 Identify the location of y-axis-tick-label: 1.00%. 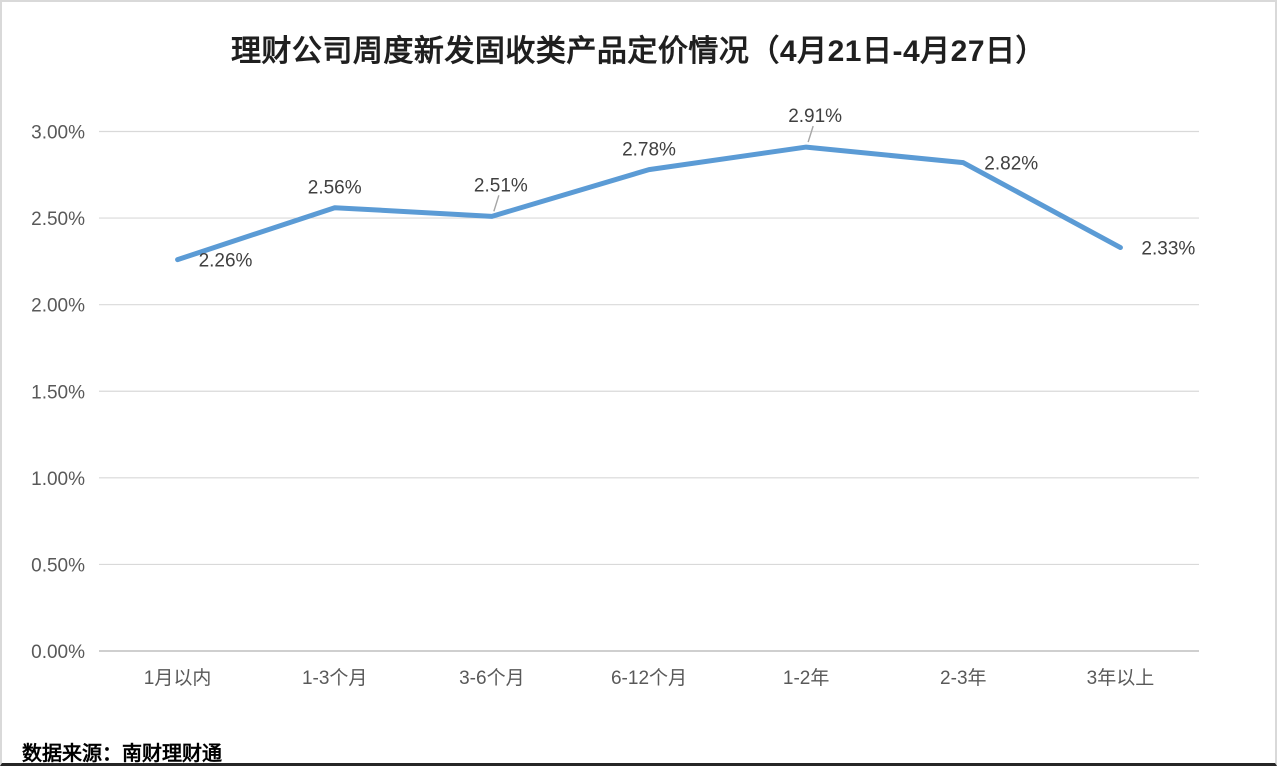
(58, 479).